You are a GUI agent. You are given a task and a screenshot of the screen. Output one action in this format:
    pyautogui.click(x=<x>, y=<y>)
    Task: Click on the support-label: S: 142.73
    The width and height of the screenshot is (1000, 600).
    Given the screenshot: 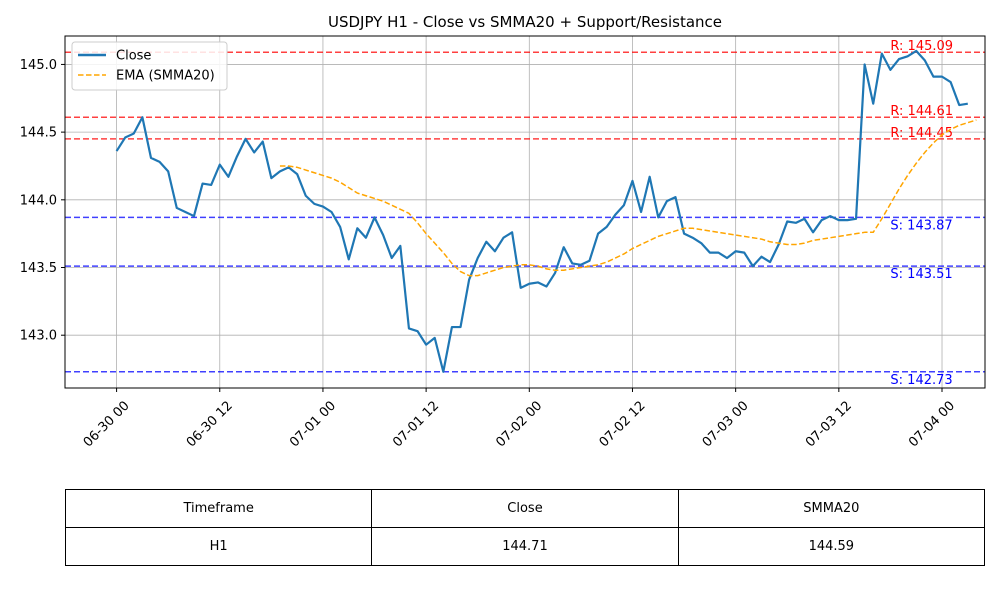 What is the action you would take?
    pyautogui.click(x=921, y=380)
    